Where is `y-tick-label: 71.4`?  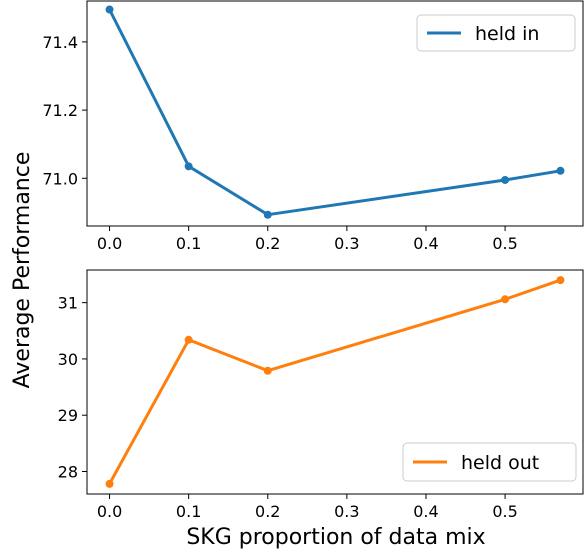
y-tick-label: 71.4 is located at coordinates (60, 42).